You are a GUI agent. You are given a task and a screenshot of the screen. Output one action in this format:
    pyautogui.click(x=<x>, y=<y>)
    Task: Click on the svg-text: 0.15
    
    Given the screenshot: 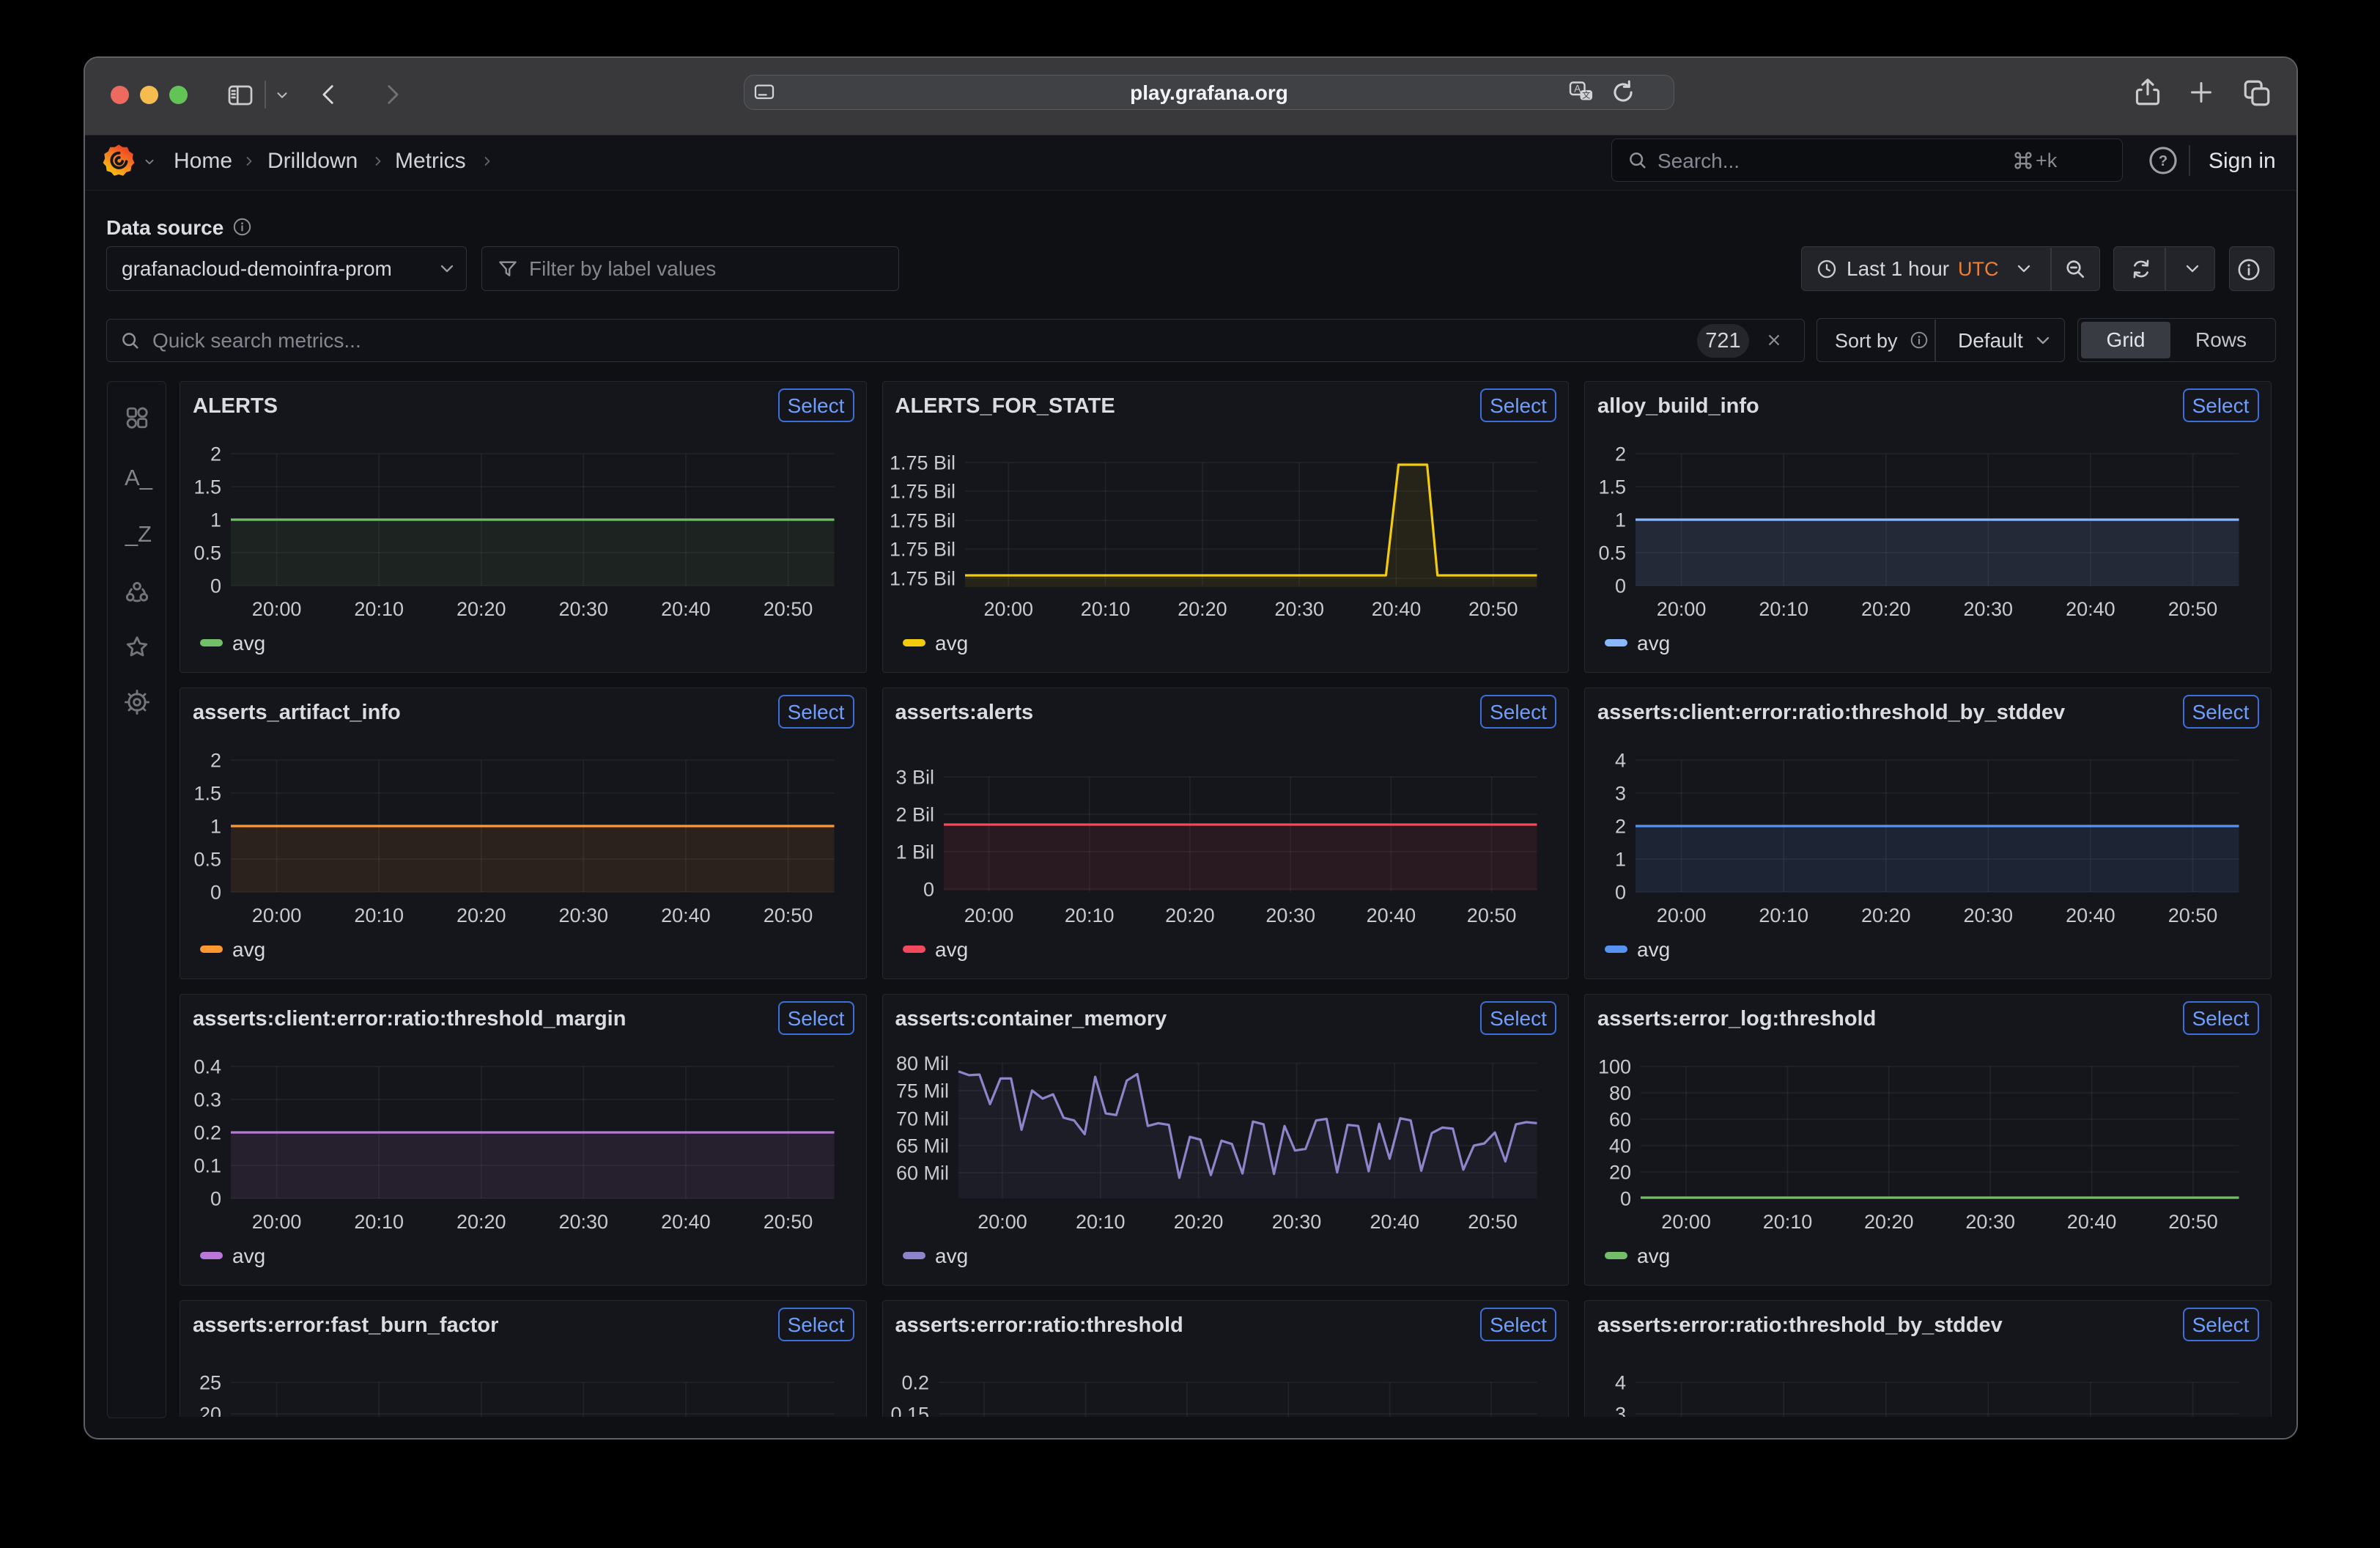 What is the action you would take?
    pyautogui.click(x=909, y=1411)
    